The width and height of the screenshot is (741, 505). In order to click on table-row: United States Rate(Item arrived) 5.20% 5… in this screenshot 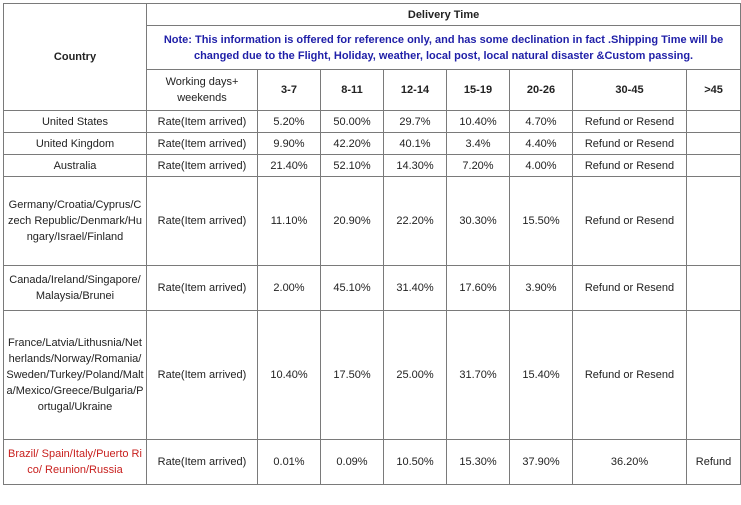, I will do `click(372, 121)`.